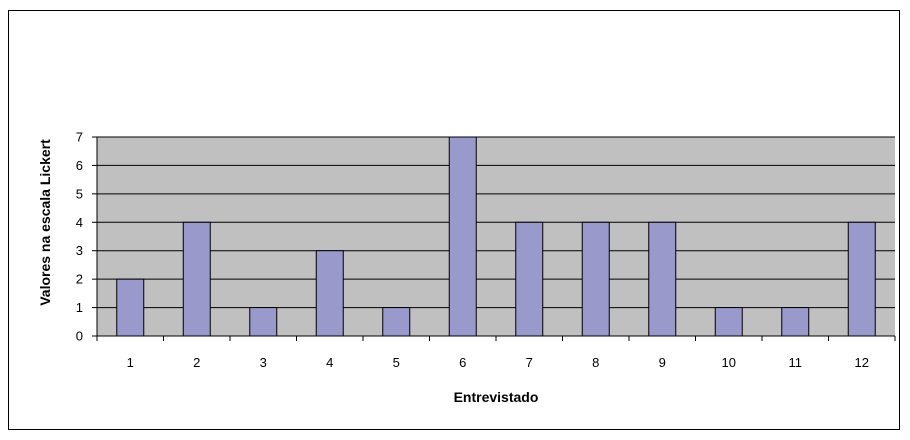 This screenshot has width=910, height=440. Describe the element at coordinates (595, 362) in the screenshot. I see `x-tick-label: 8` at that location.